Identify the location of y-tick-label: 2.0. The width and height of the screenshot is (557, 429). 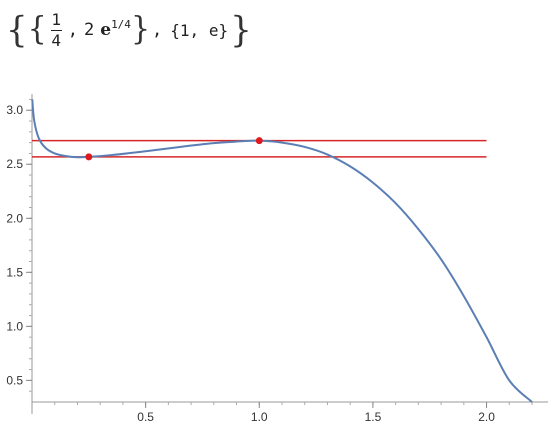
(14, 218).